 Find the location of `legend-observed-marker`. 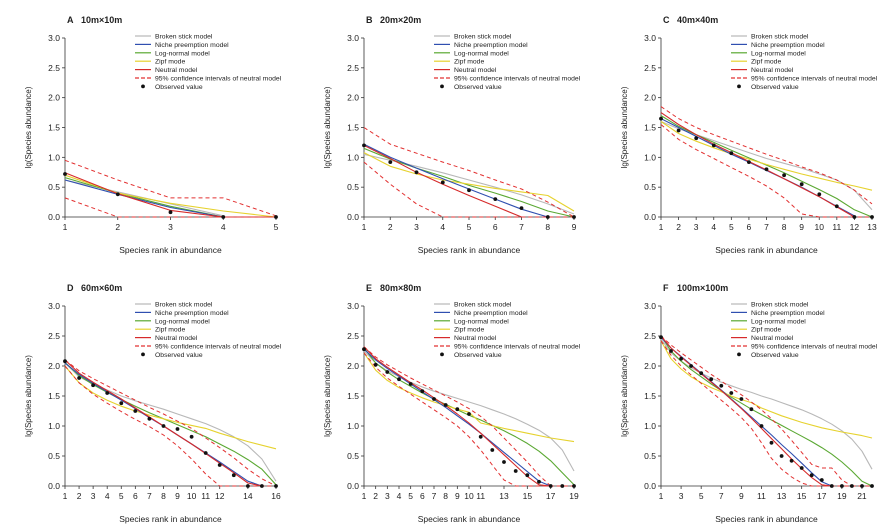

legend-observed-marker is located at coordinates (739, 354).